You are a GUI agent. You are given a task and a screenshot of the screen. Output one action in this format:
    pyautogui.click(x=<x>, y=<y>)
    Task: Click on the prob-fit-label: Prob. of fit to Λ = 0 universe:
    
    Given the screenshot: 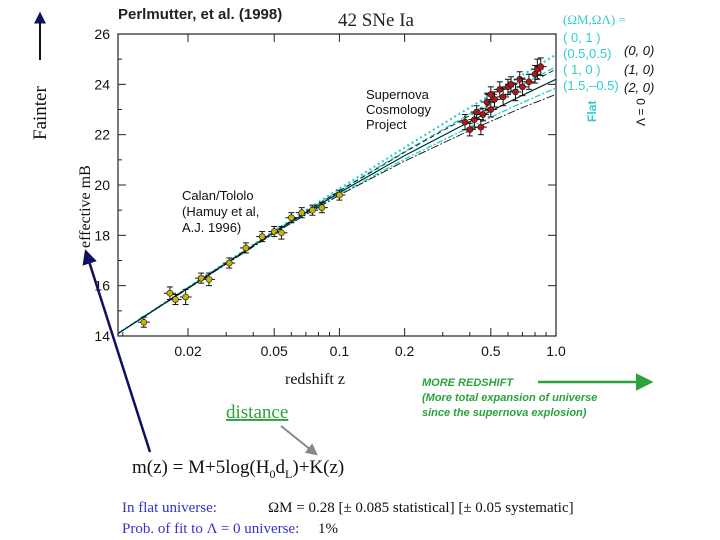 What is the action you would take?
    pyautogui.click(x=210, y=529)
    